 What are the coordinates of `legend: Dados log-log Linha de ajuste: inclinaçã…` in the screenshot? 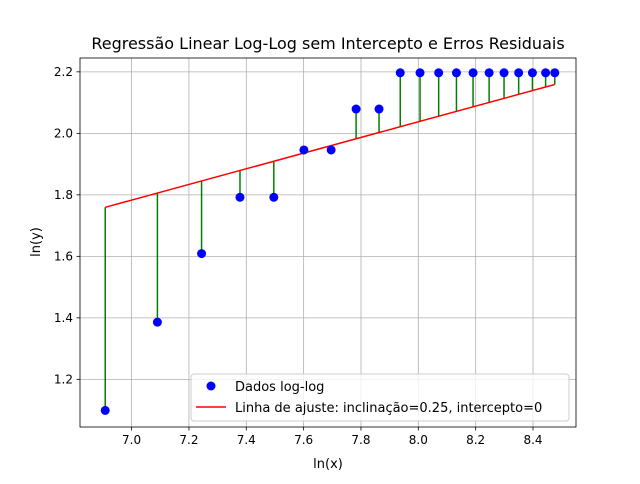 It's located at (380, 397).